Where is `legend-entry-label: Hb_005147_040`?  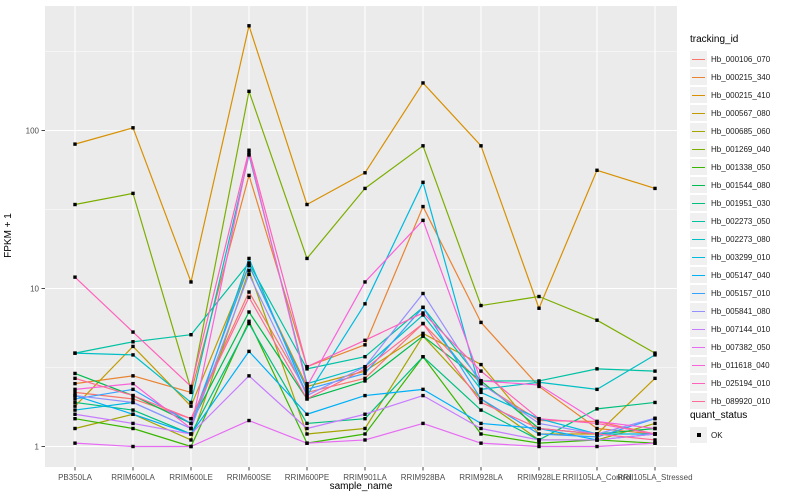 legend-entry-label: Hb_005147_040 is located at coordinates (741, 275).